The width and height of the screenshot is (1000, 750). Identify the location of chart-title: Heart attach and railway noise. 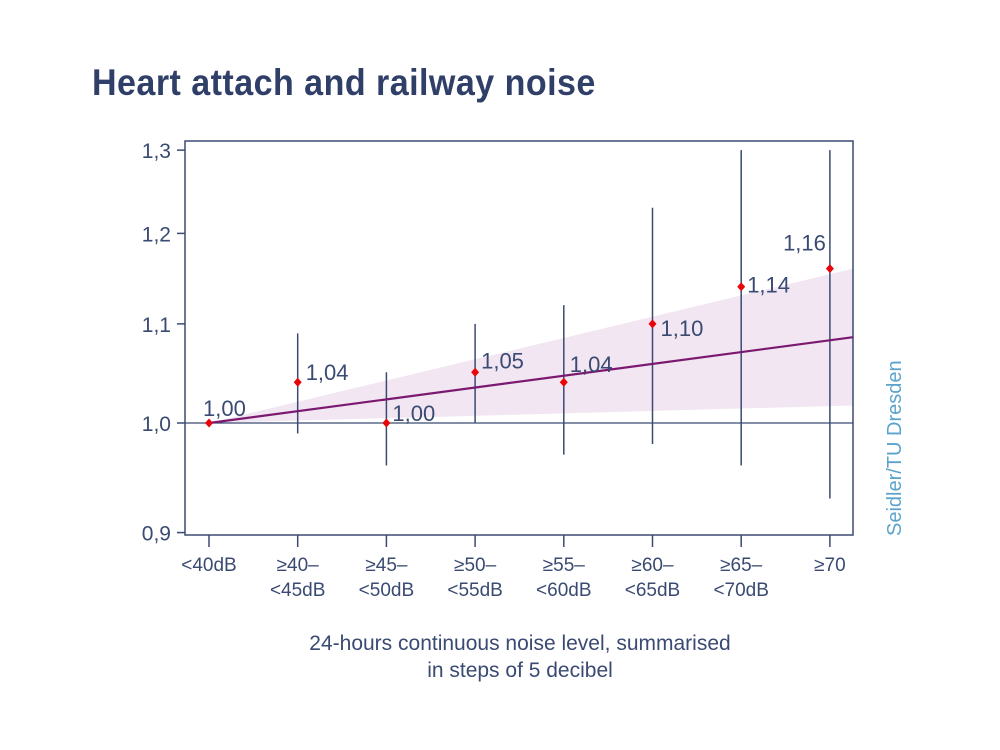
(344, 82).